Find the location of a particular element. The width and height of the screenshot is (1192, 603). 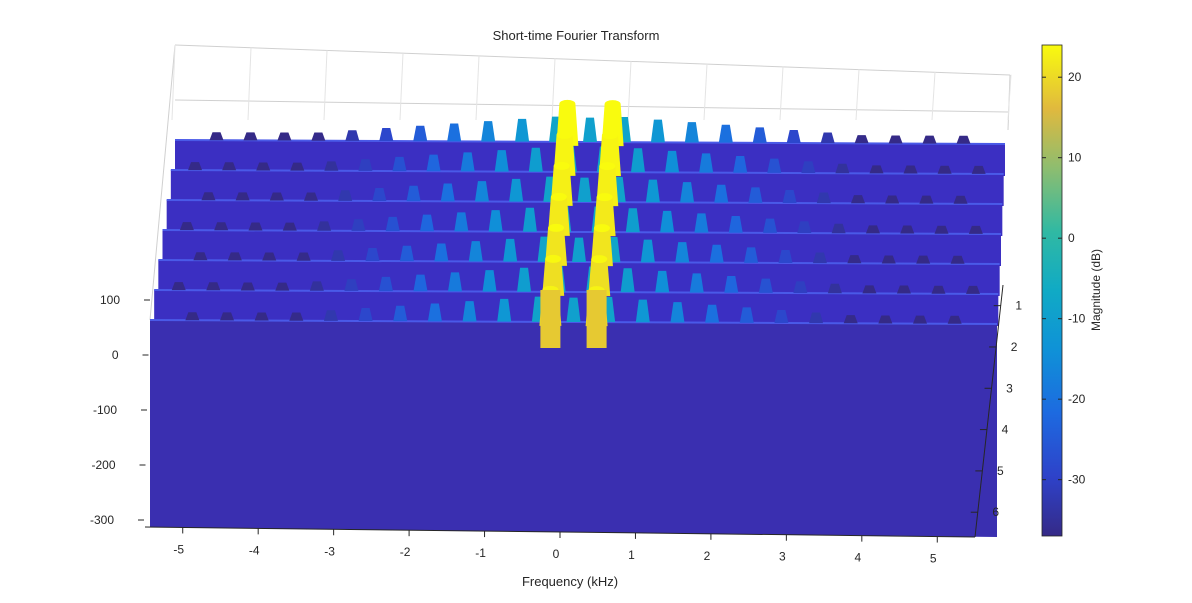

colorbar-tick-label: 0 is located at coordinates (1071, 238).